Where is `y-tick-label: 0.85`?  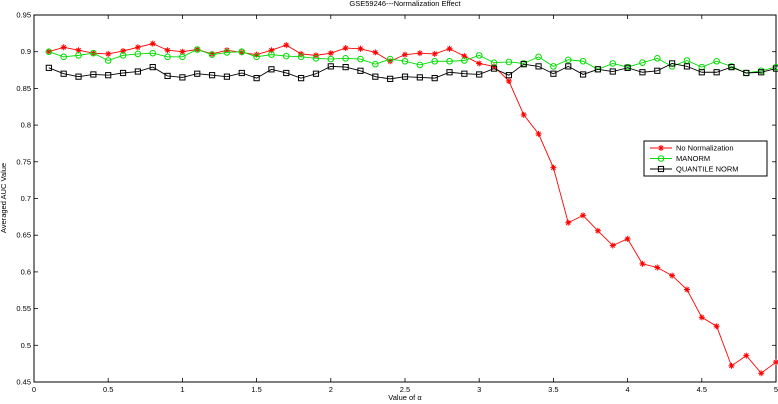
y-tick-label: 0.85 is located at coordinates (23, 88).